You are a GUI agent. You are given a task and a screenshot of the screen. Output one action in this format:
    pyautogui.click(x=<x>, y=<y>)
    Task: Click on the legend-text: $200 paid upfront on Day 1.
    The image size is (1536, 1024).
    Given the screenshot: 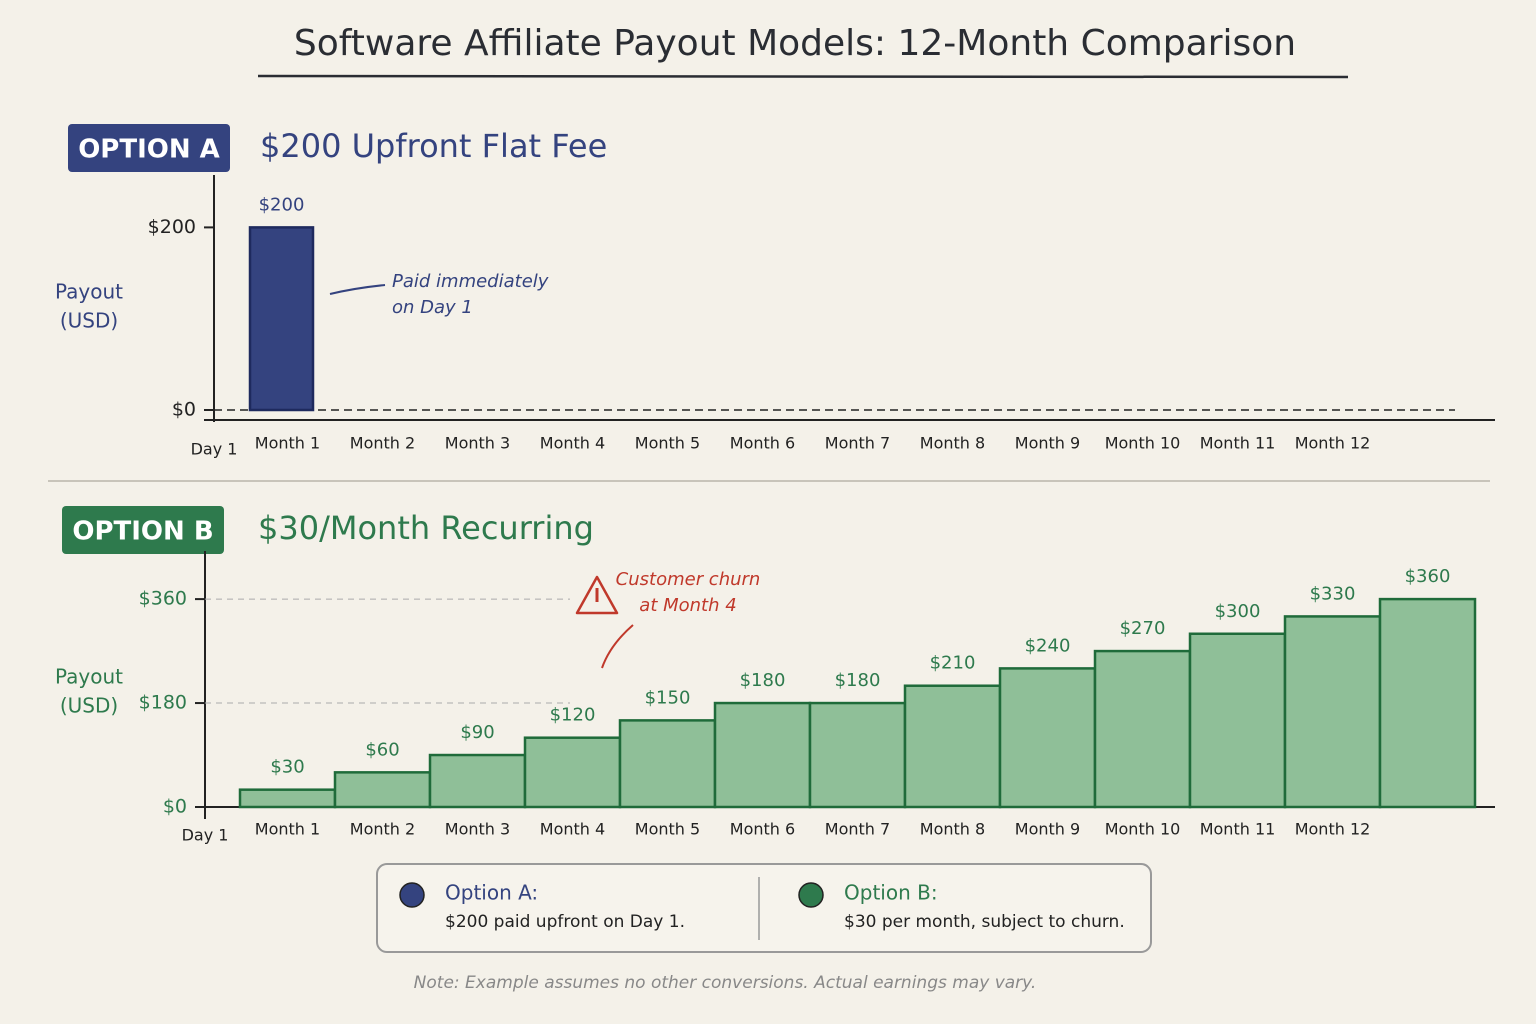 What is the action you would take?
    pyautogui.click(x=565, y=922)
    